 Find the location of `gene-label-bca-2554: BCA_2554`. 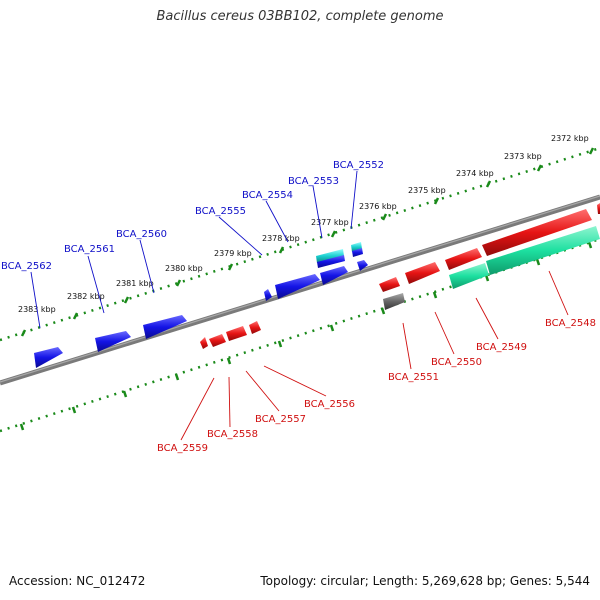

gene-label-bca-2554: BCA_2554 is located at coordinates (267, 195).